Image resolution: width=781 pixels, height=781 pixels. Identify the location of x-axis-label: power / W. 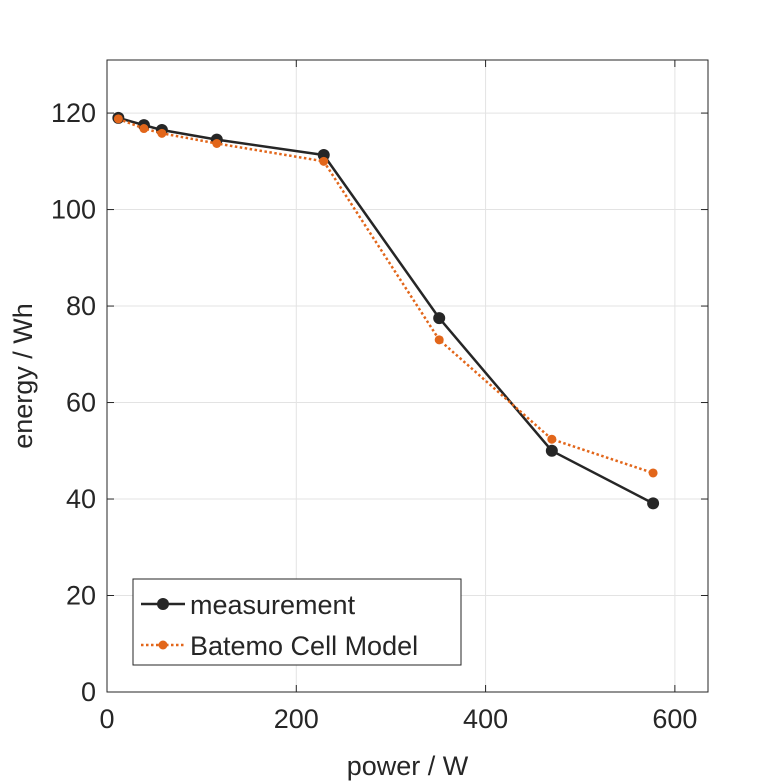
(408, 766).